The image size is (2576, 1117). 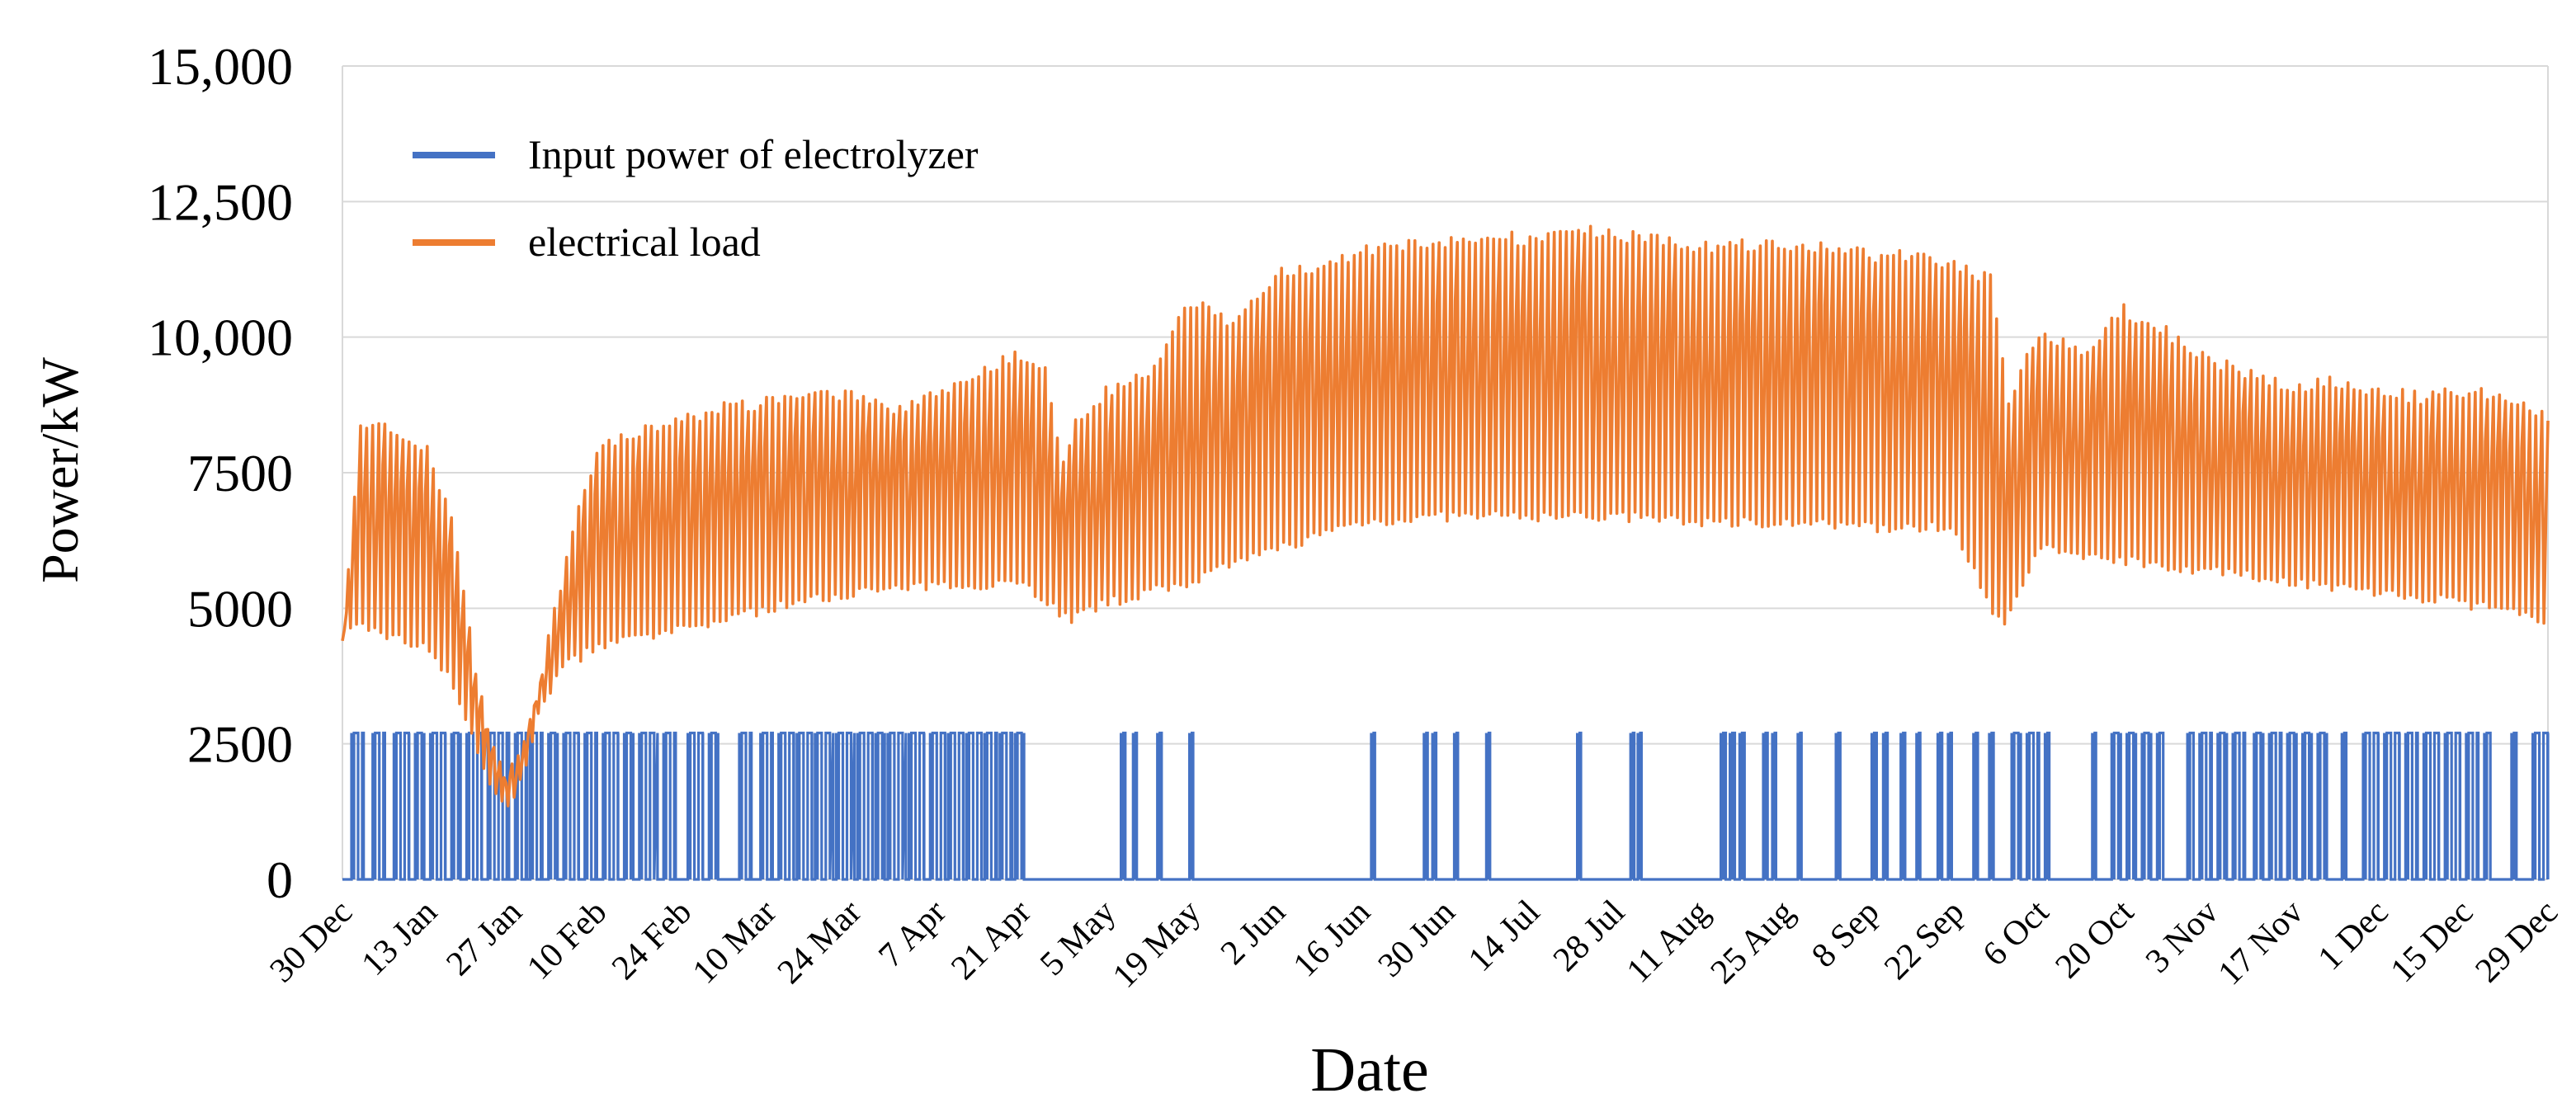 I want to click on x-tick-label-18: 8 Sep, so click(x=1845, y=934).